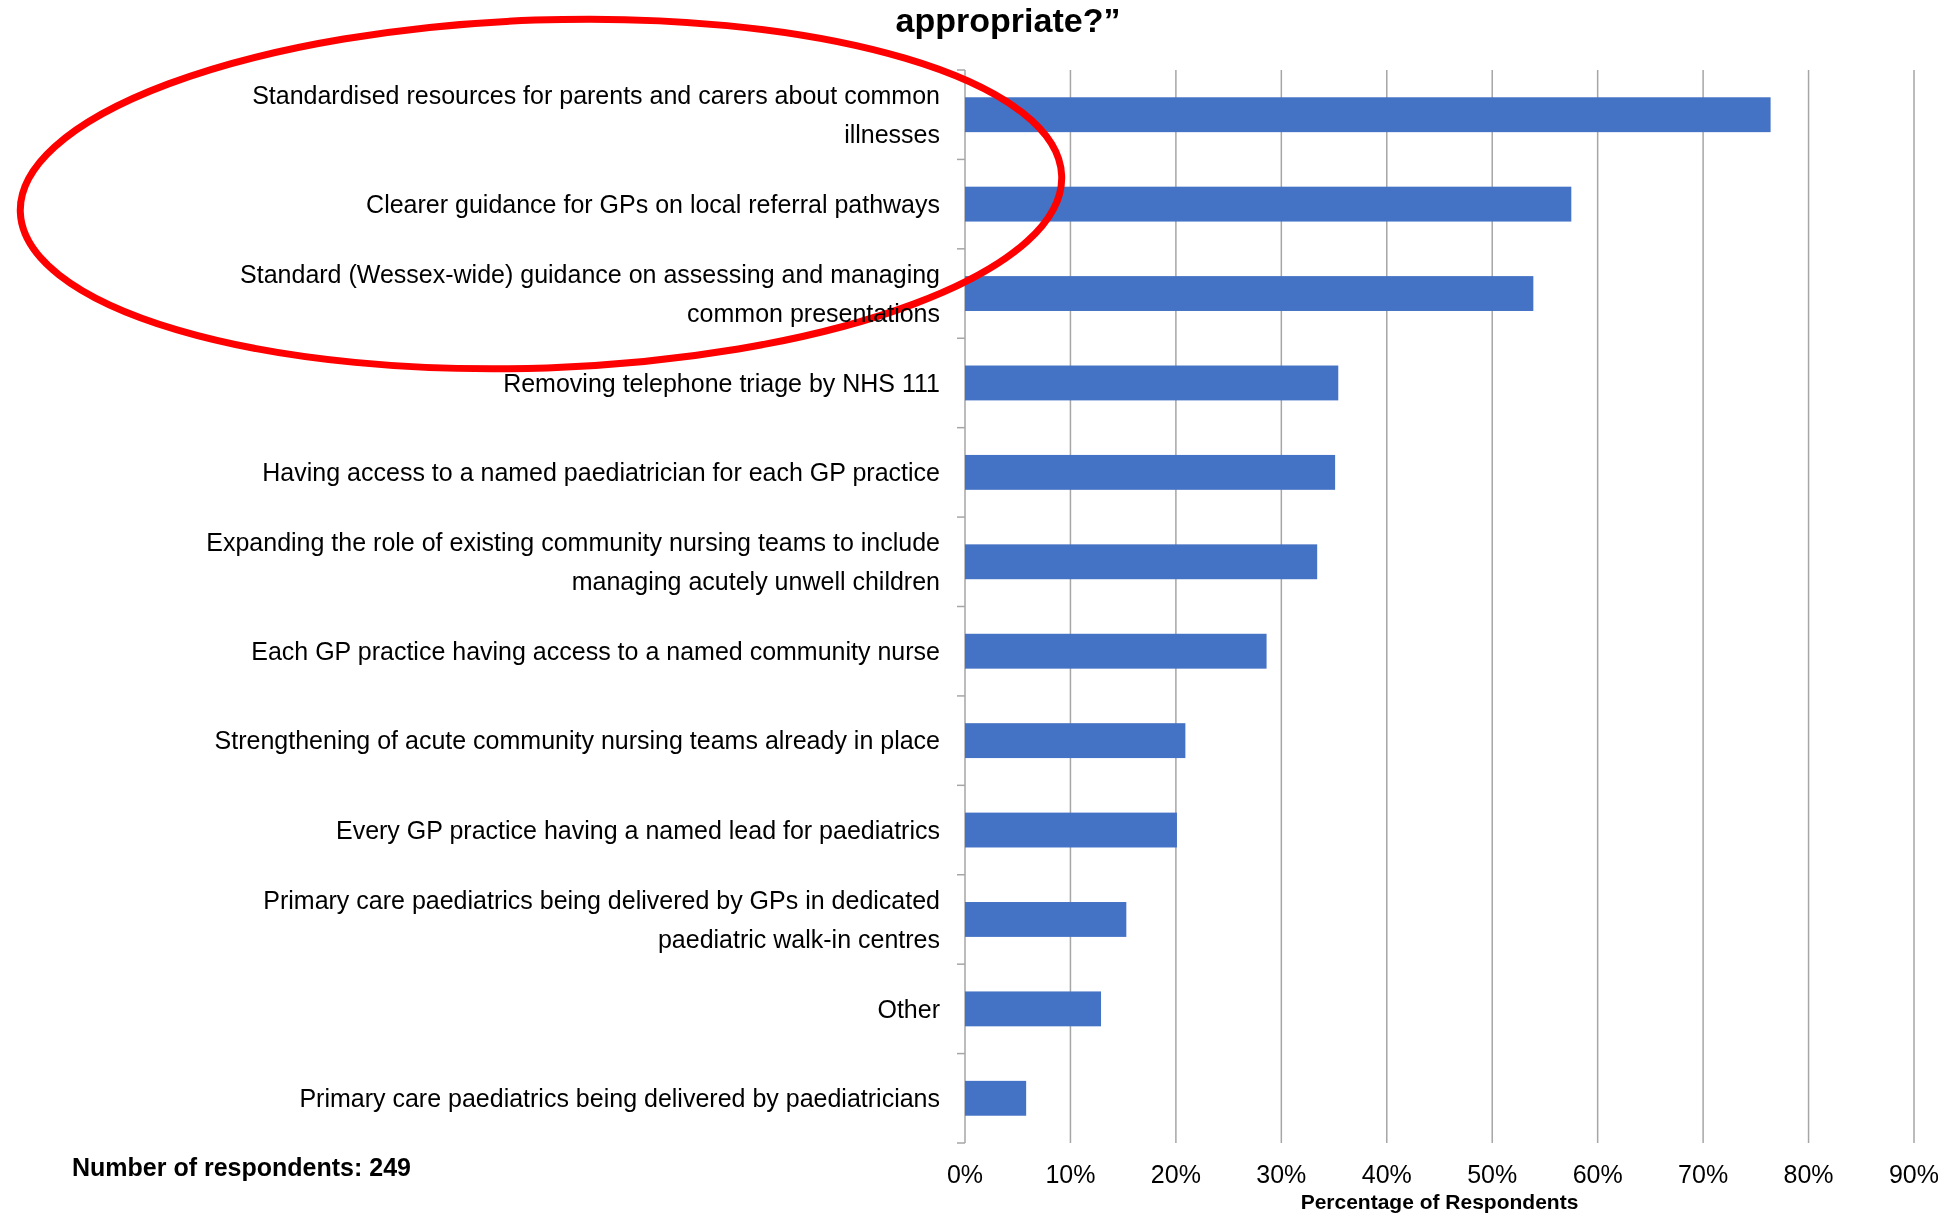  I want to click on text: Number of respondents: 249, so click(241, 1167).